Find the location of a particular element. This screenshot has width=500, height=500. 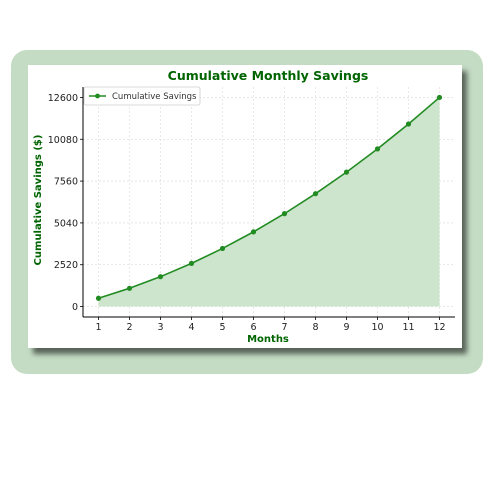

legend-box is located at coordinates (142, 96).